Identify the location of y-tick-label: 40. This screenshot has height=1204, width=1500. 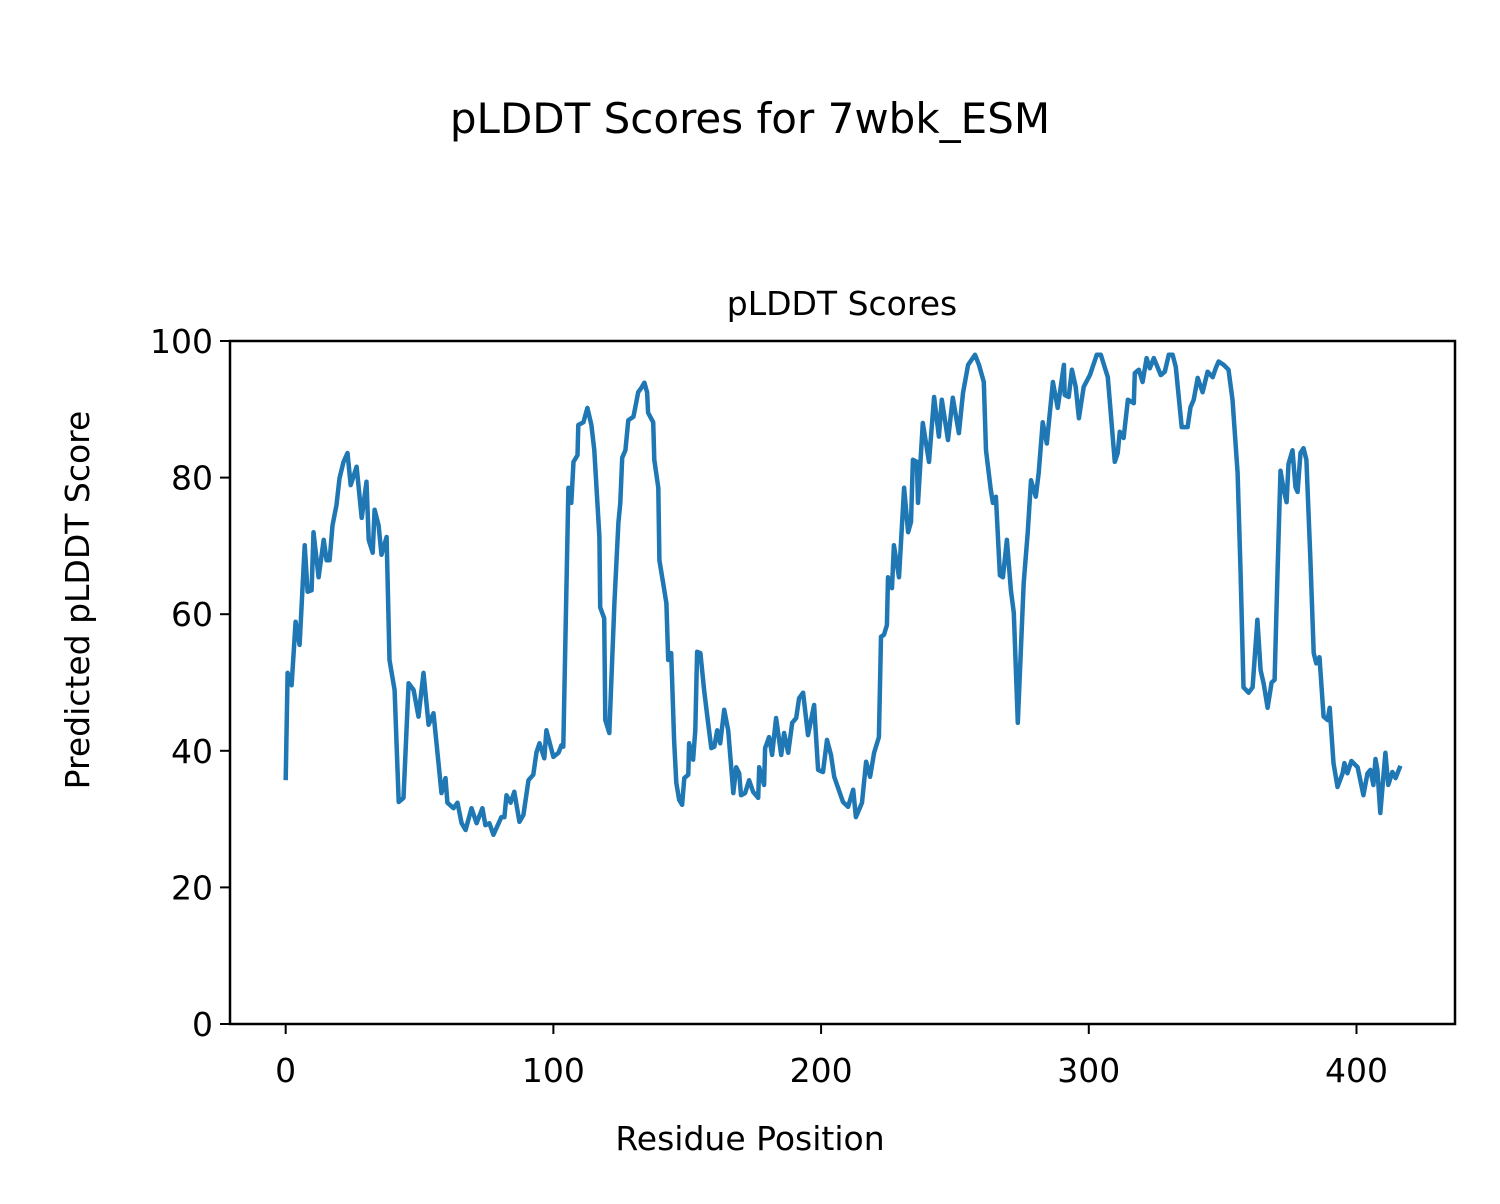
(192, 751).